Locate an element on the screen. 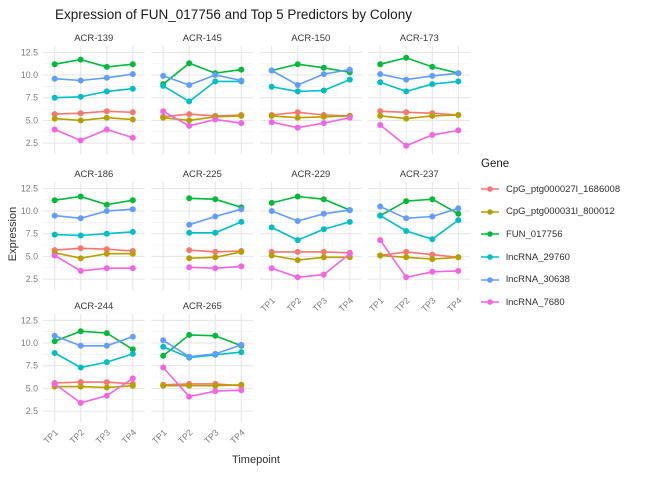 The image size is (672, 480). legend-entry-lncRNA_30638: lncRNA_30638 is located at coordinates (550, 279).